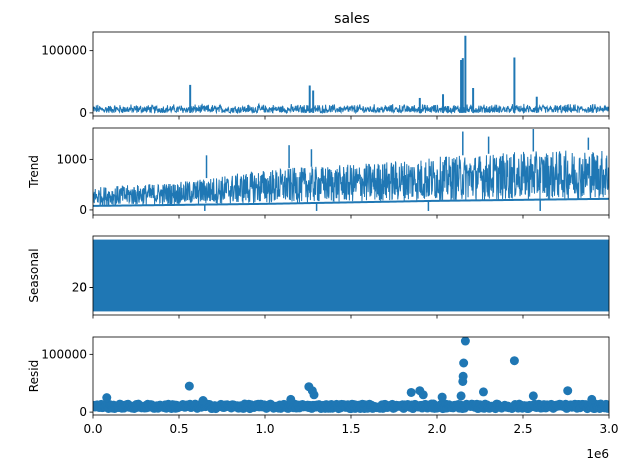  Describe the element at coordinates (83, 113) in the screenshot. I see `y-tick-label-observed: 0` at that location.